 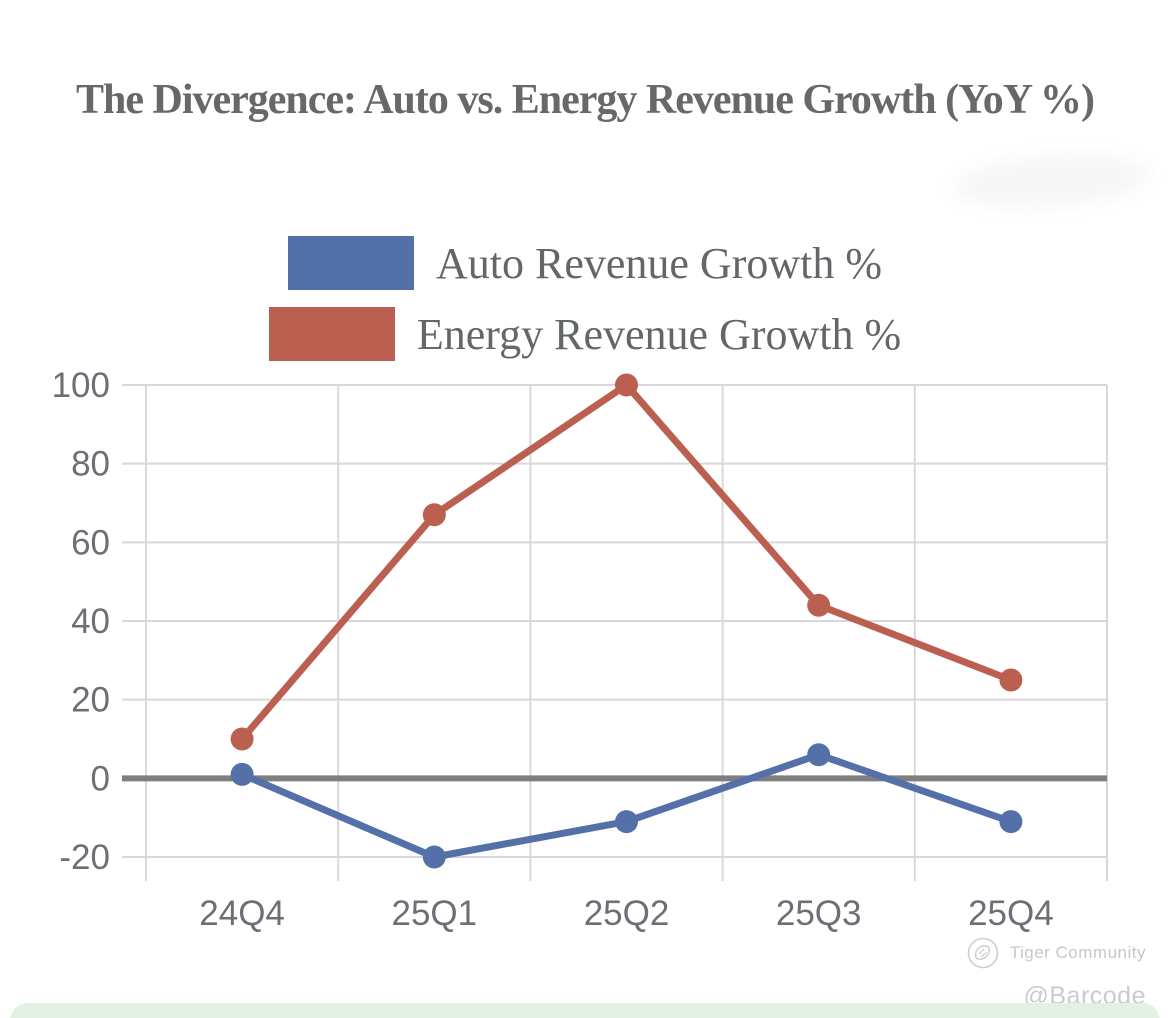 What do you see at coordinates (350, 263) in the screenshot?
I see `legend-swatch-auto` at bounding box center [350, 263].